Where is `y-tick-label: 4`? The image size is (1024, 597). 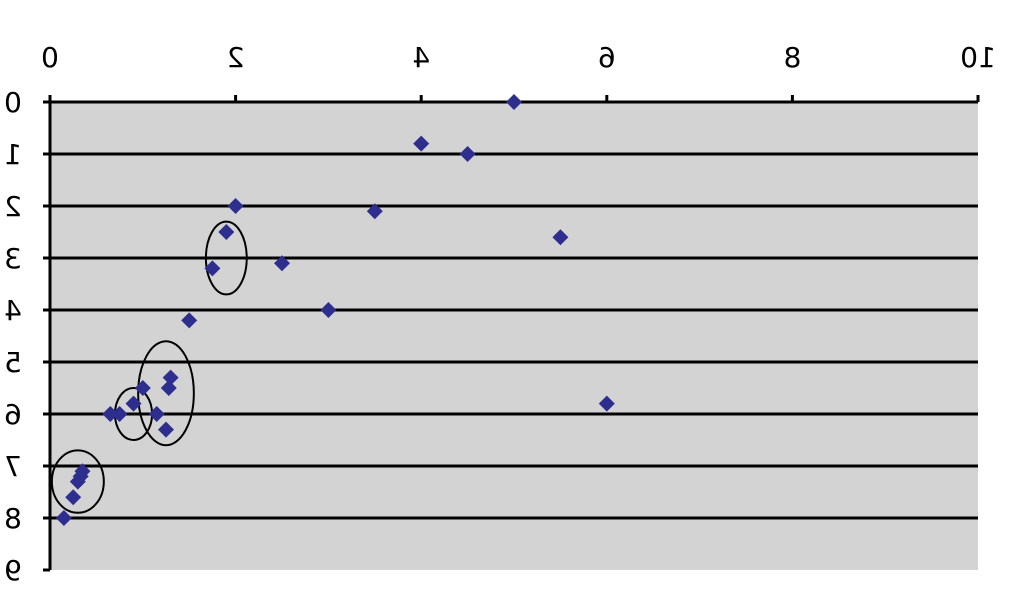
y-tick-label: 4 is located at coordinates (13, 310).